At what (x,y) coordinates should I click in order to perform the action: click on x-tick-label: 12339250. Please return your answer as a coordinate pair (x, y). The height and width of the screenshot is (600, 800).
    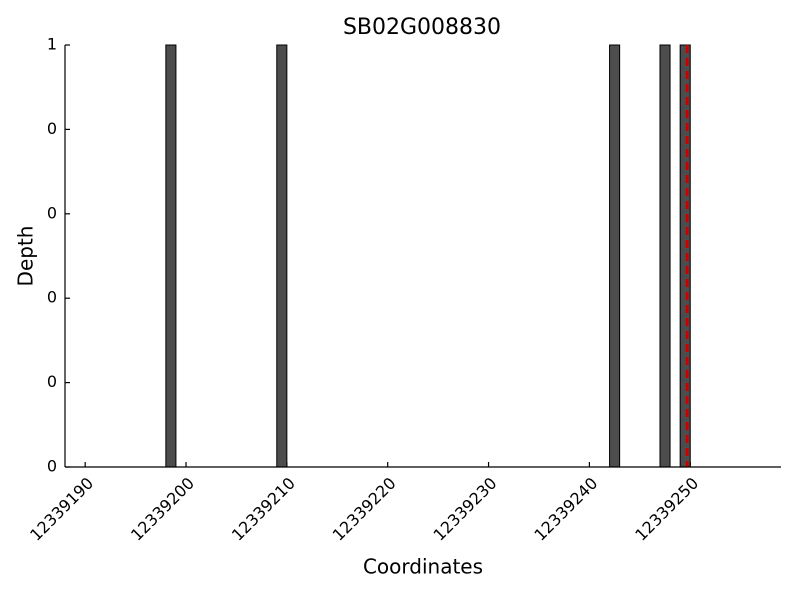
    Looking at the image, I should click on (666, 509).